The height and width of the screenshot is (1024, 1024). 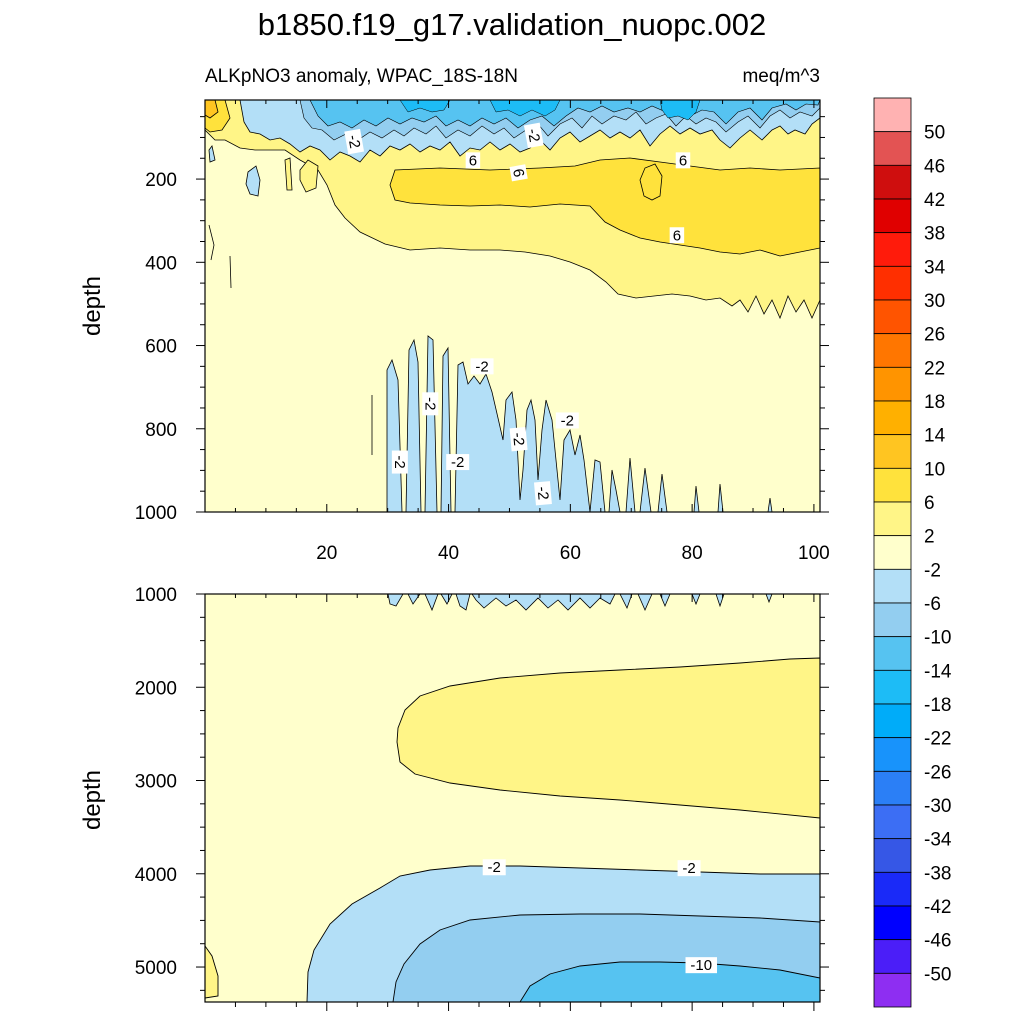 I want to click on upper-fill-pos10-corner, so click(x=212, y=109).